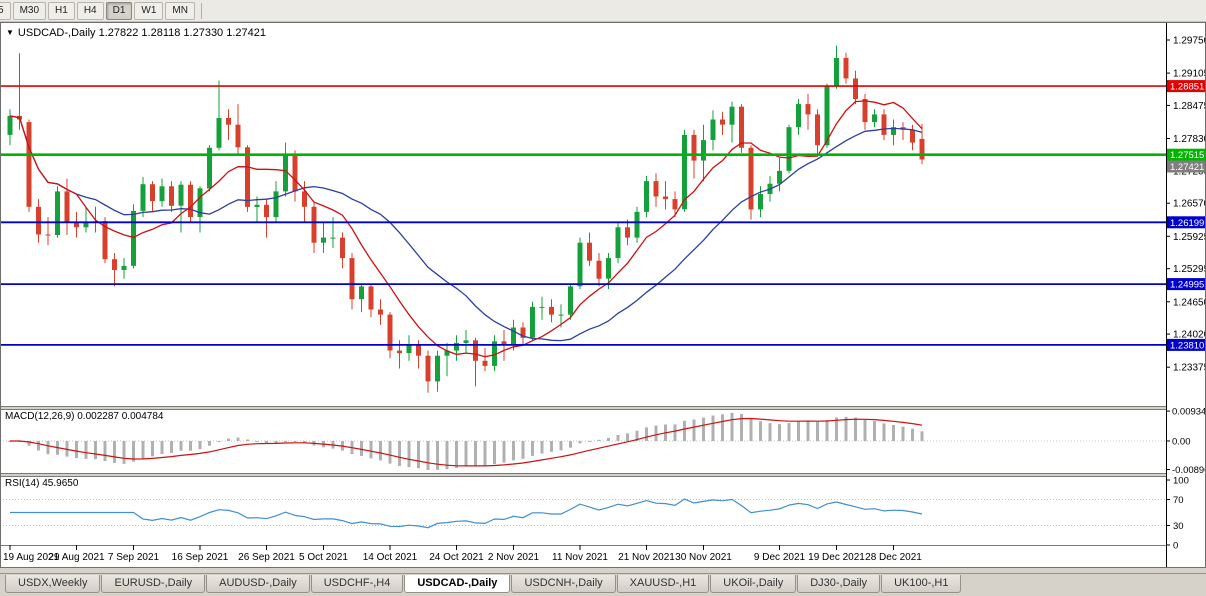 This screenshot has width=1206, height=596. I want to click on timeframe-button-w1: W1, so click(149, 10).